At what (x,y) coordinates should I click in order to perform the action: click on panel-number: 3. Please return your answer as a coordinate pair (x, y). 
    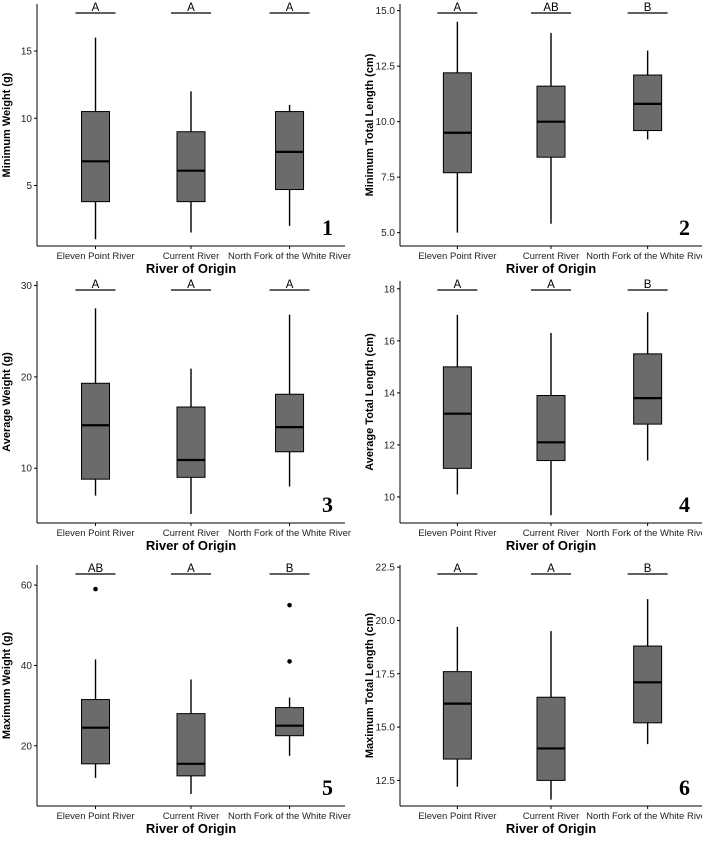
    Looking at the image, I should click on (327, 504).